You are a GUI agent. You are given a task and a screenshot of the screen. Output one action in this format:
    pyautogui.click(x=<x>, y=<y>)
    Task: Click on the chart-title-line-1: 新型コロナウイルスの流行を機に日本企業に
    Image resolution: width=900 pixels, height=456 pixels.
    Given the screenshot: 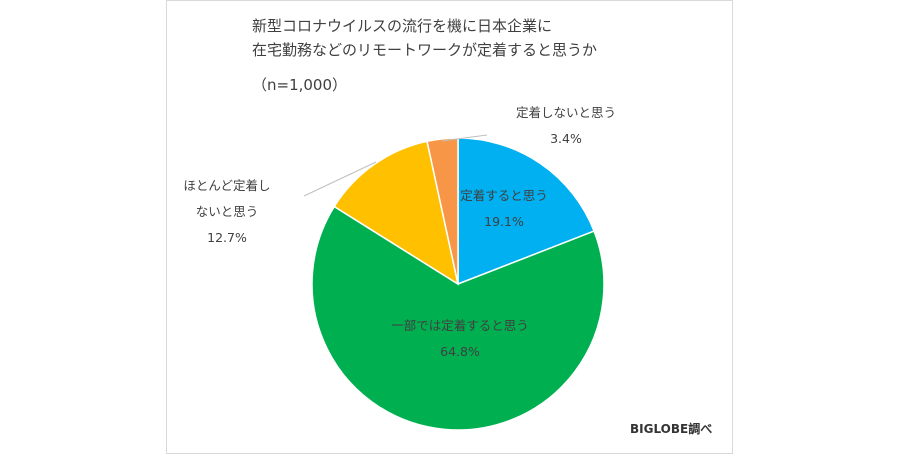 What is the action you would take?
    pyautogui.click(x=402, y=26)
    